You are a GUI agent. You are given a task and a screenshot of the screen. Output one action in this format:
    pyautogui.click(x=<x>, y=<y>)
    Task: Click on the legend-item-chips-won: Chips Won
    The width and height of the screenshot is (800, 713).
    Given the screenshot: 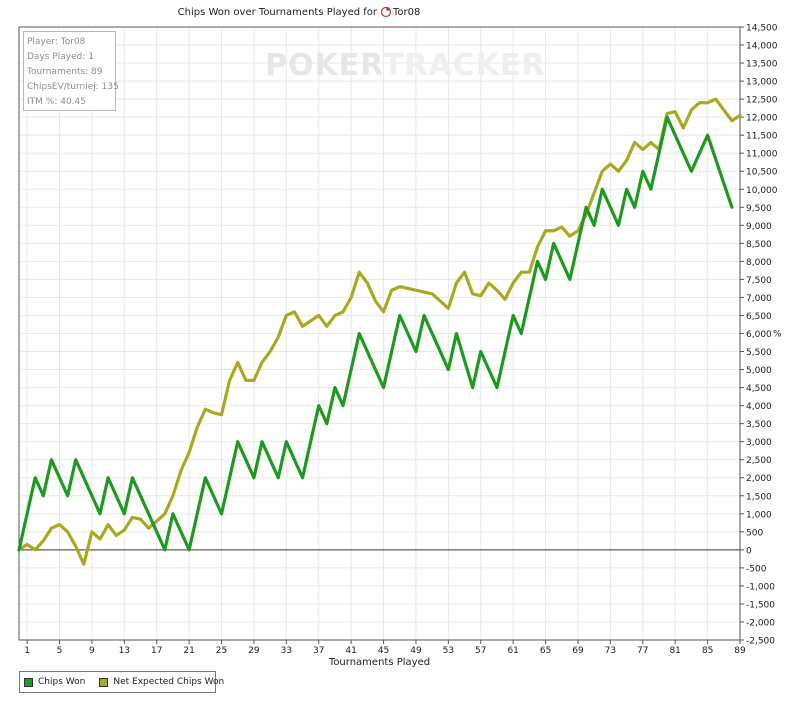 What is the action you would take?
    pyautogui.click(x=54, y=682)
    